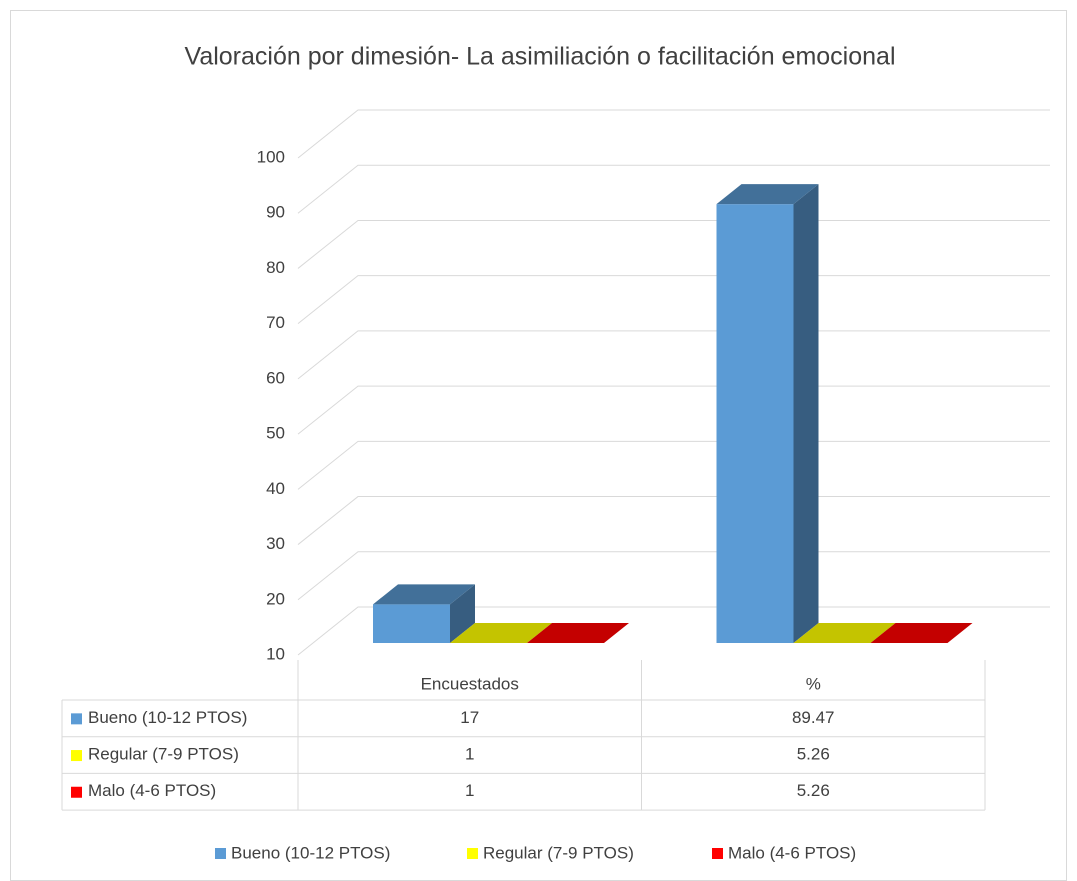  What do you see at coordinates (813, 717) in the screenshot?
I see `table-cell: 89.47` at bounding box center [813, 717].